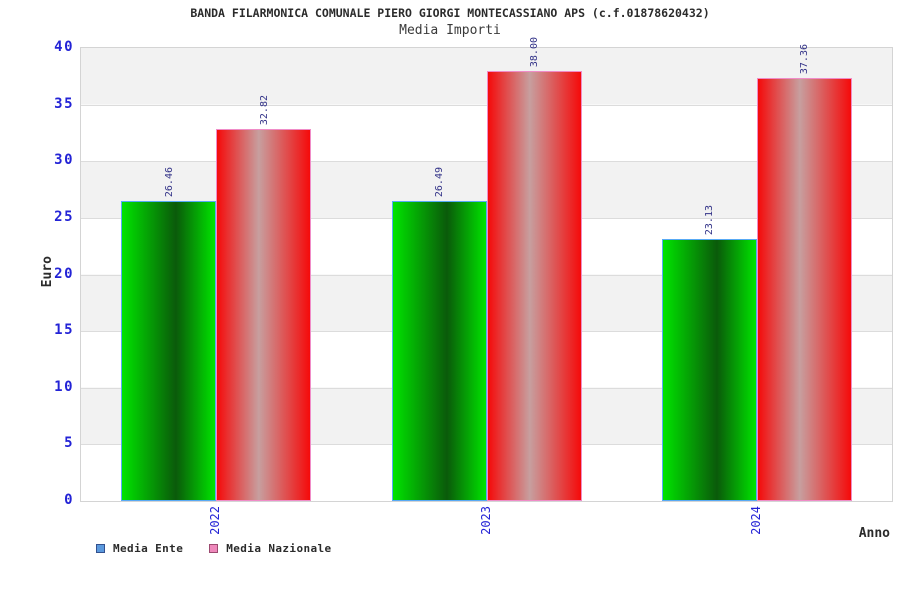 The height and width of the screenshot is (600, 900). Describe the element at coordinates (100, 548) in the screenshot. I see `legend-swatch-media-ente-icon` at that location.